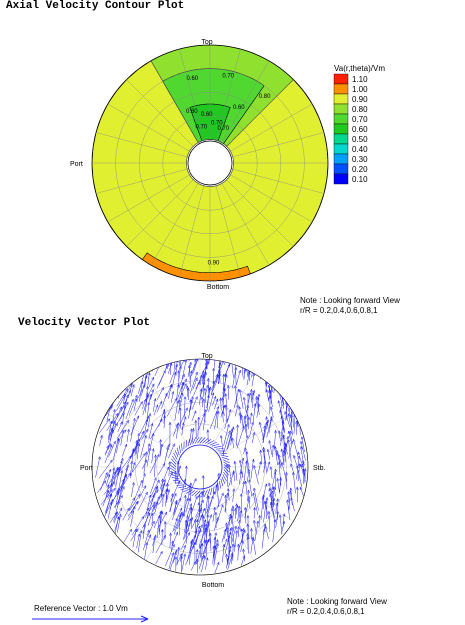 This screenshot has width=465, height=625. Describe the element at coordinates (210, 163) in the screenshot. I see `hub` at that location.